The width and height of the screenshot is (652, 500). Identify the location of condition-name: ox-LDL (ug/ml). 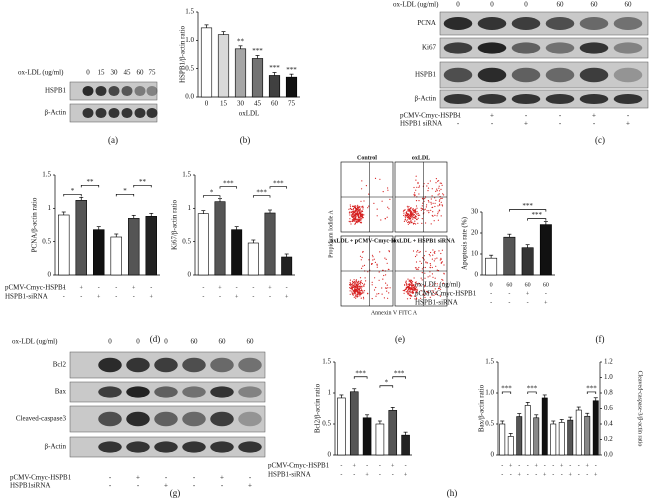
(438, 285).